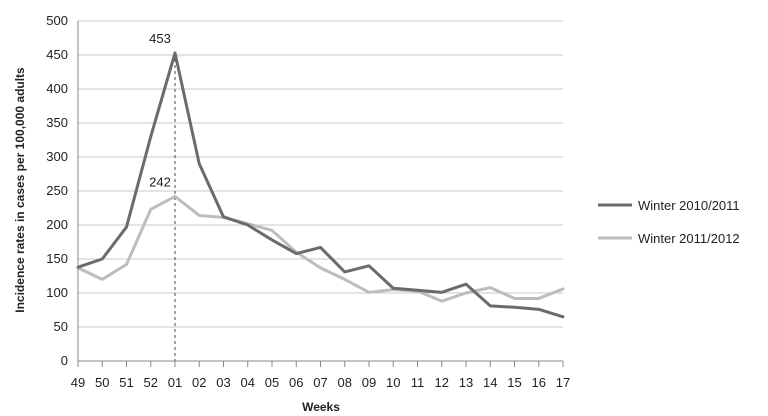  What do you see at coordinates (393, 382) in the screenshot?
I see `x-tick-label: 10` at bounding box center [393, 382].